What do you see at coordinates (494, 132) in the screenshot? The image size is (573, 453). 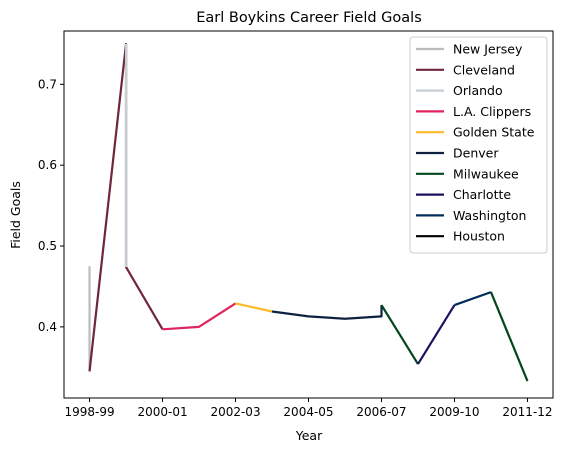 I see `legend-label: Golden State` at bounding box center [494, 132].